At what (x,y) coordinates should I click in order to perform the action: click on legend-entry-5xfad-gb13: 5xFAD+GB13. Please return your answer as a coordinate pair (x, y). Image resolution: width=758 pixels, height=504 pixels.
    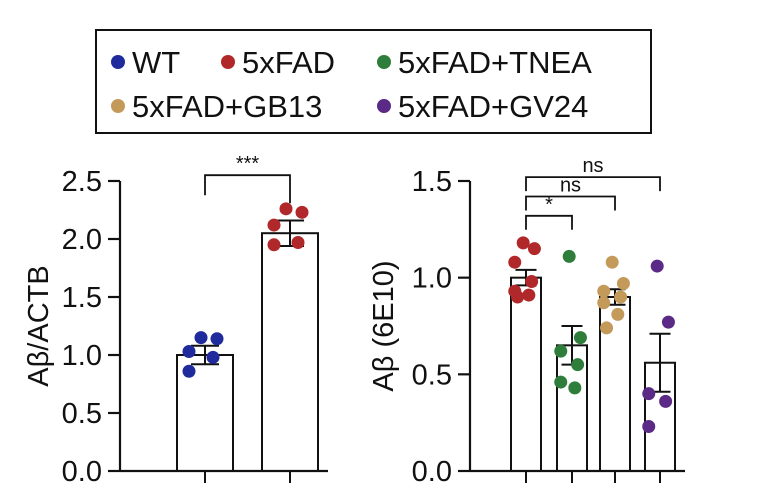
    Looking at the image, I should click on (216, 106).